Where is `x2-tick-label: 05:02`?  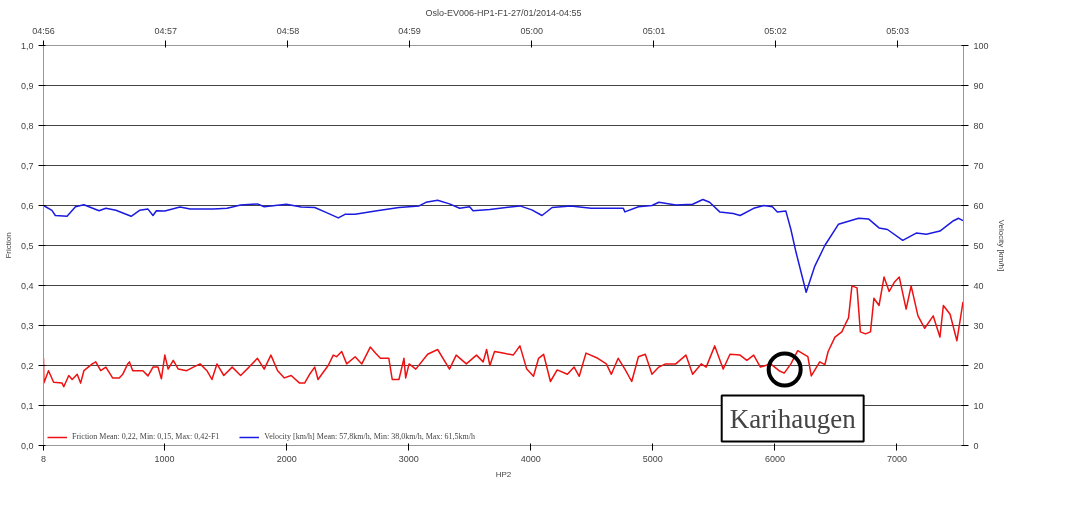
x2-tick-label: 05:02 is located at coordinates (775, 30).